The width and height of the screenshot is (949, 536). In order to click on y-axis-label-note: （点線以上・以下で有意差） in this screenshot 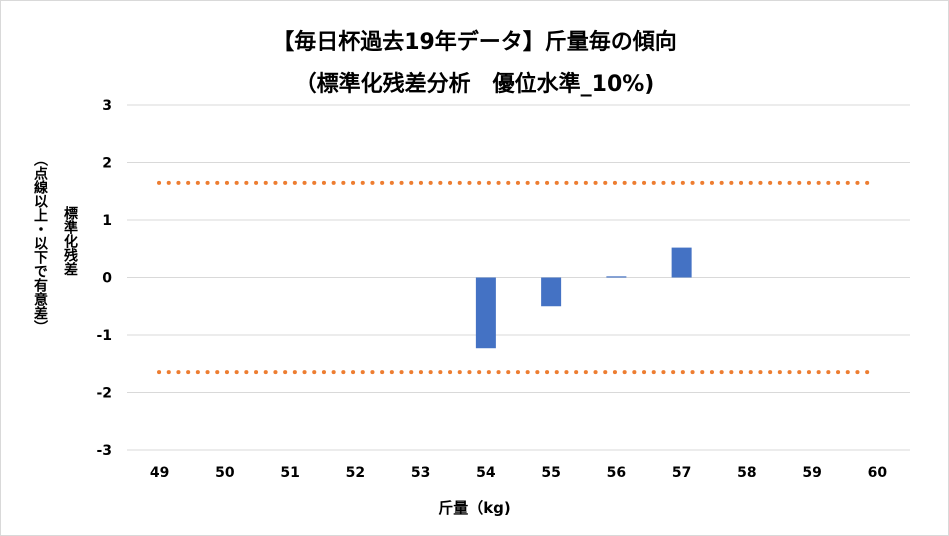, I will do `click(40, 243)`.